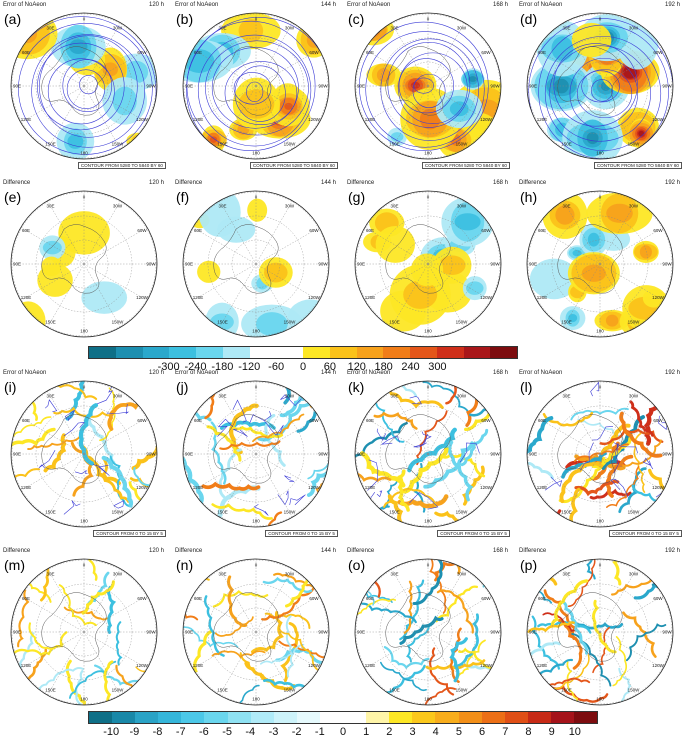 The height and width of the screenshot is (749, 685). What do you see at coordinates (84, 521) in the screenshot?
I see `longitude-label: 180` at bounding box center [84, 521].